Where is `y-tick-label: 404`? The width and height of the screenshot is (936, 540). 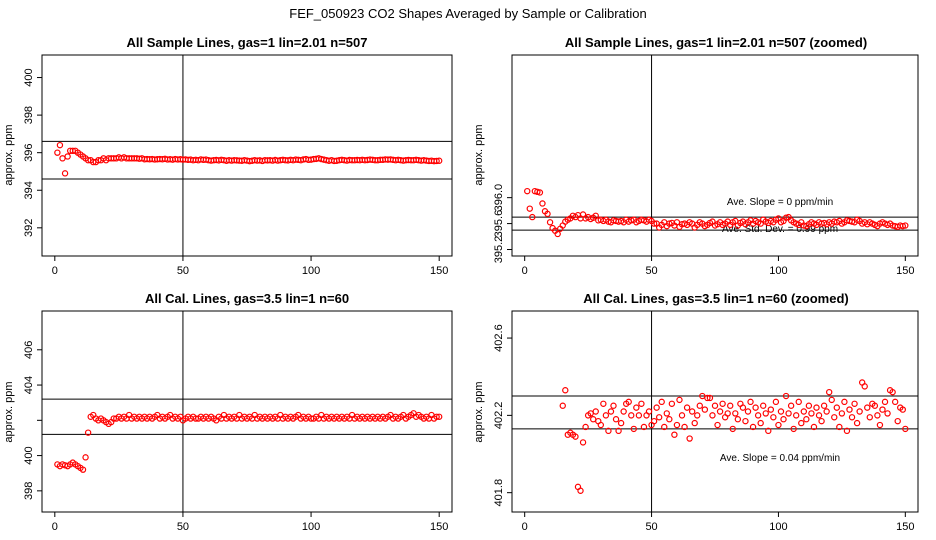
y-tick-label: 404 is located at coordinates (29, 385).